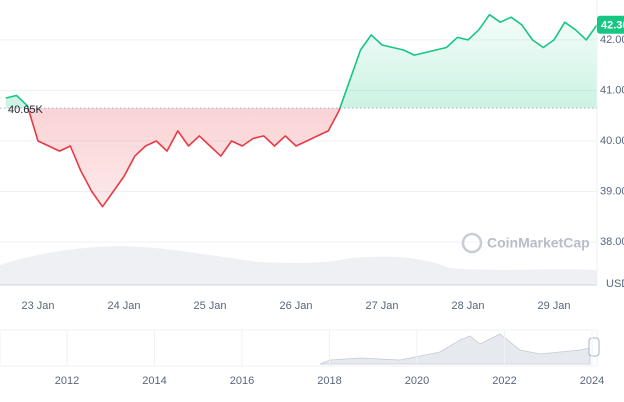  I want to click on navigator-handle, so click(594, 347).